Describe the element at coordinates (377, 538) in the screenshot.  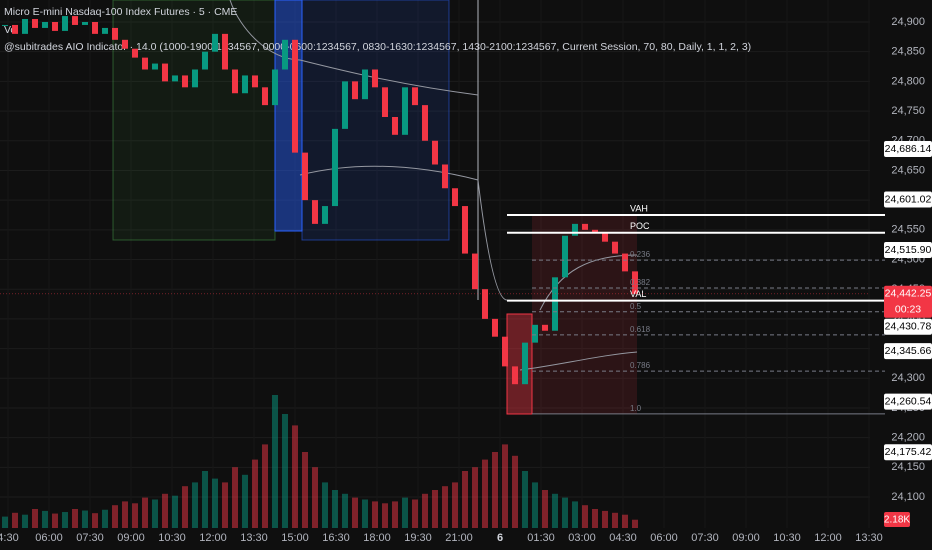
I see `time-tick-label: 18:00` at that location.